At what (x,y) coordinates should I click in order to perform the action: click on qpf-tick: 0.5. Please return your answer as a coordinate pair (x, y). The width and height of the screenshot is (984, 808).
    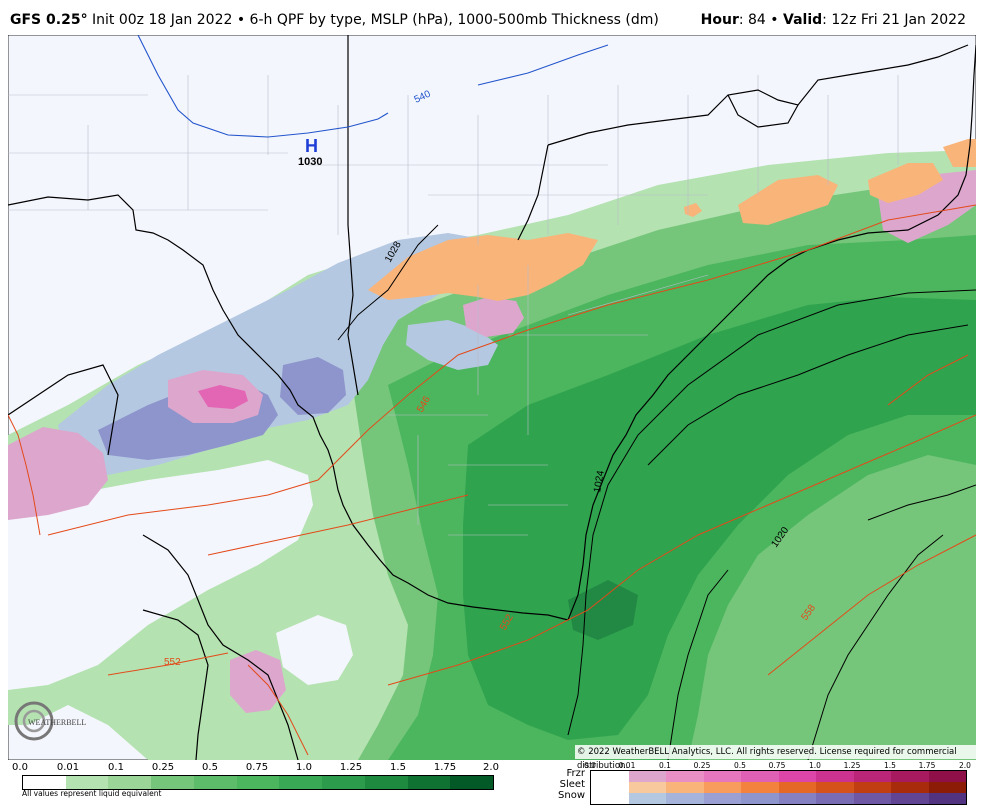
    Looking at the image, I should click on (210, 767).